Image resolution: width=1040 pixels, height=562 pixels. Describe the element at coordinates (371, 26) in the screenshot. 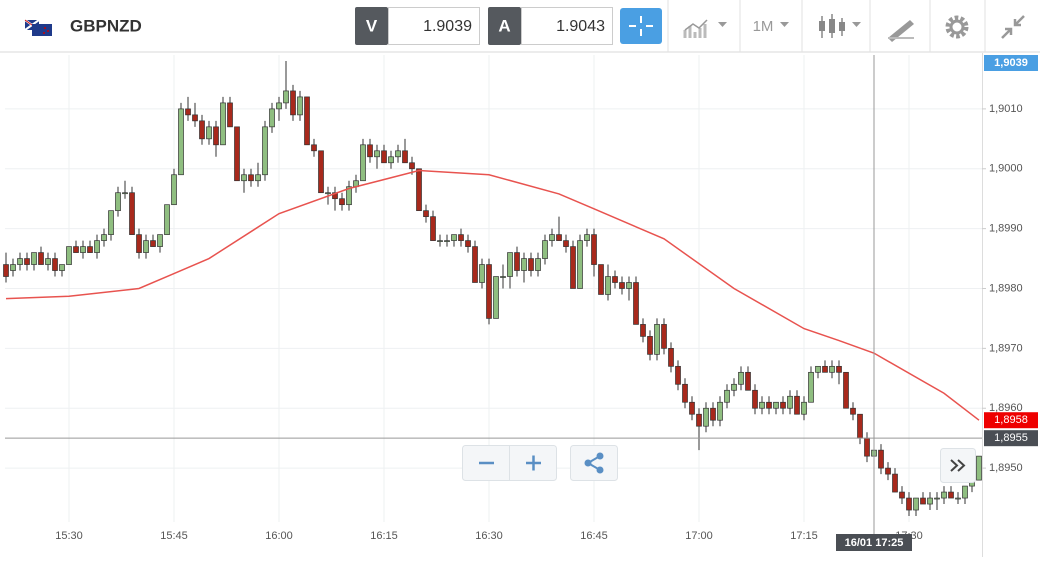

I see `bid-button` at that location.